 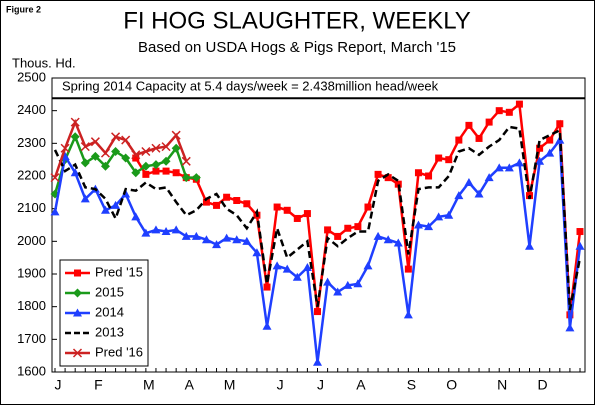 I want to click on y-tick-label: 1600, so click(x=31, y=370).